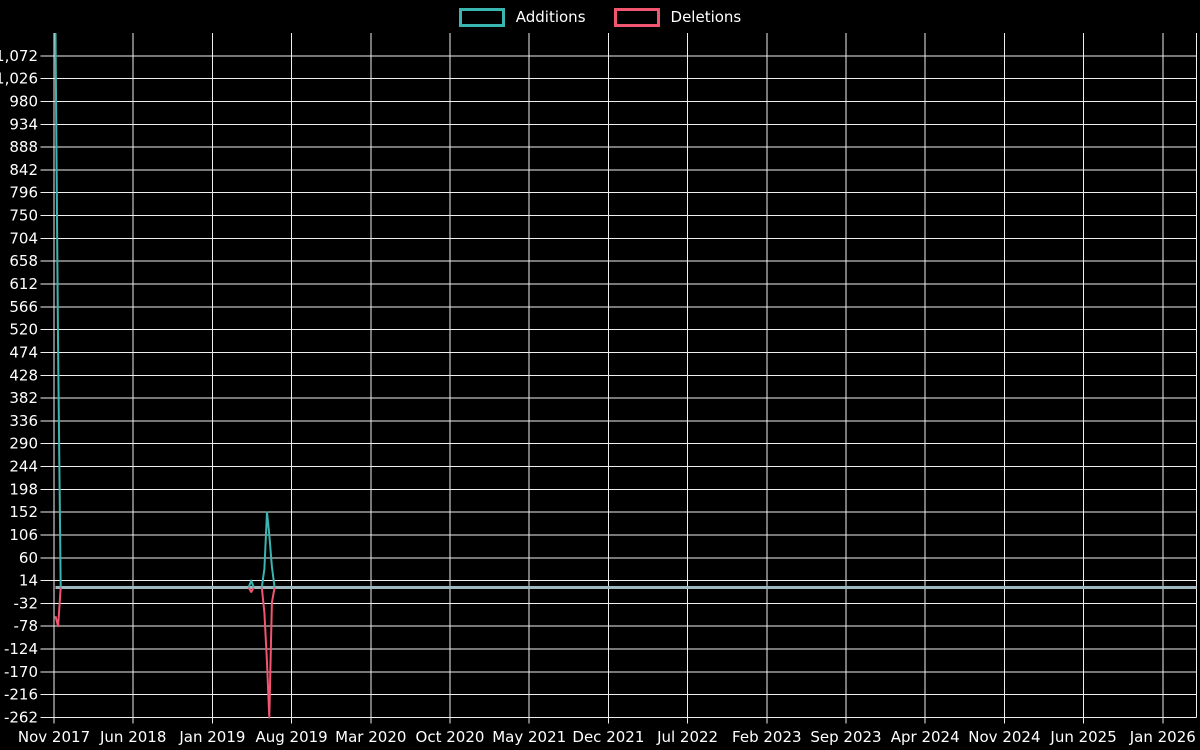  What do you see at coordinates (23, 124) in the screenshot?
I see `y-tick-label: 934` at bounding box center [23, 124].